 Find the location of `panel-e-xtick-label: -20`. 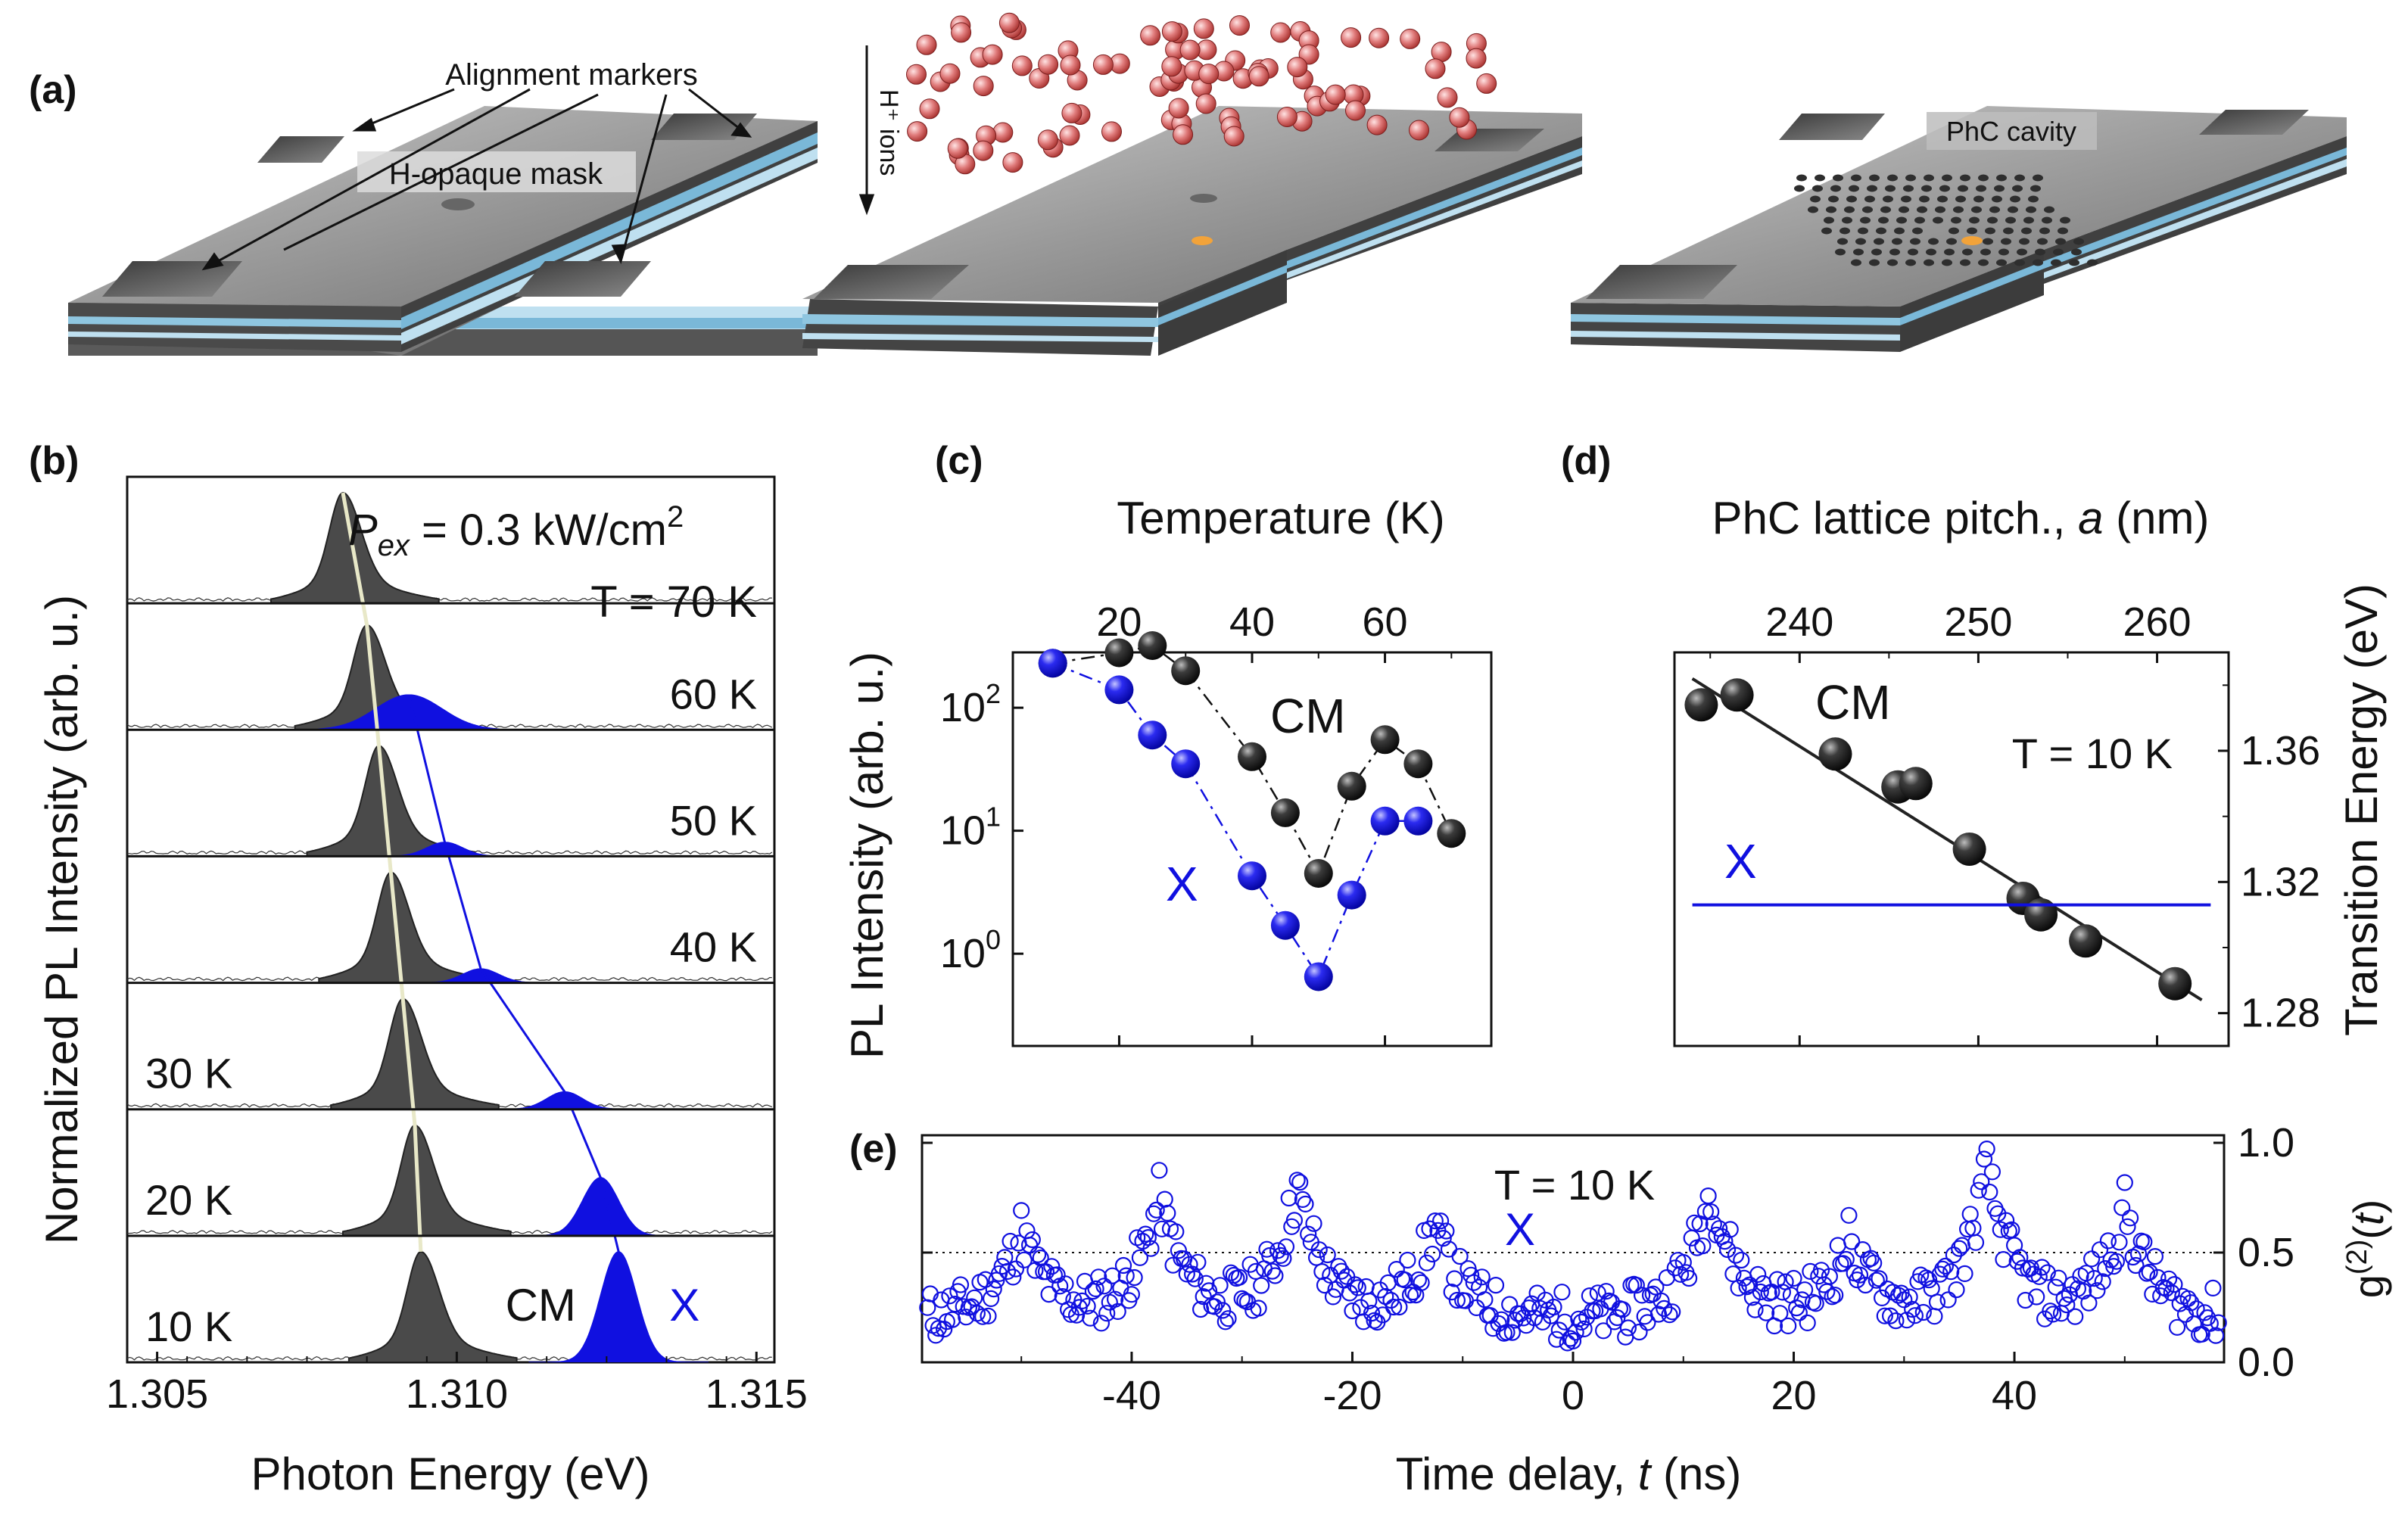

panel-e-xtick-label: -20 is located at coordinates (1352, 1395).